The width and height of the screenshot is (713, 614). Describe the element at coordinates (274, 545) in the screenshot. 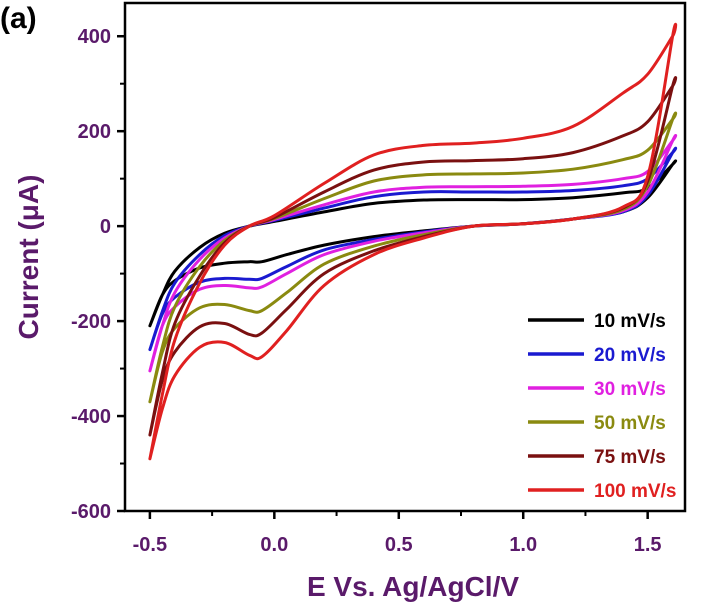

I see `x-tick-label: 0.0` at that location.